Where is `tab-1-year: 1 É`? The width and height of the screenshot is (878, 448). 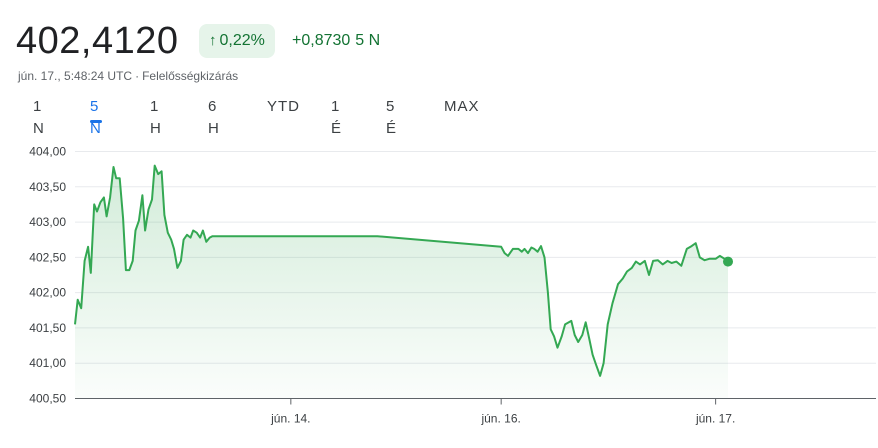 tab-1-year: 1 É is located at coordinates (337, 117).